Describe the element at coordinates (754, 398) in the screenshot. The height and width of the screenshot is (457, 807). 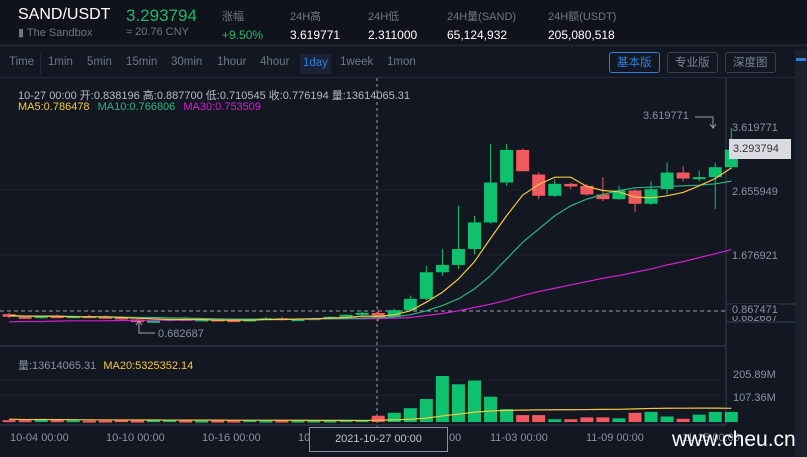
I see `volume-axis-label: 107.36M` at that location.